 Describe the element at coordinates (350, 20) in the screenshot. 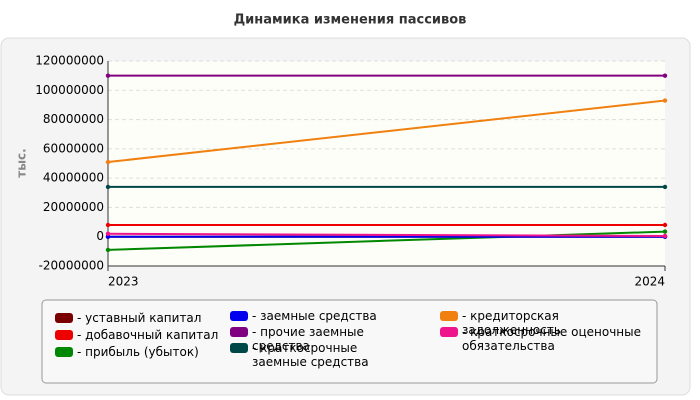

I see `chart-title: Динамика изменения пассивов` at that location.